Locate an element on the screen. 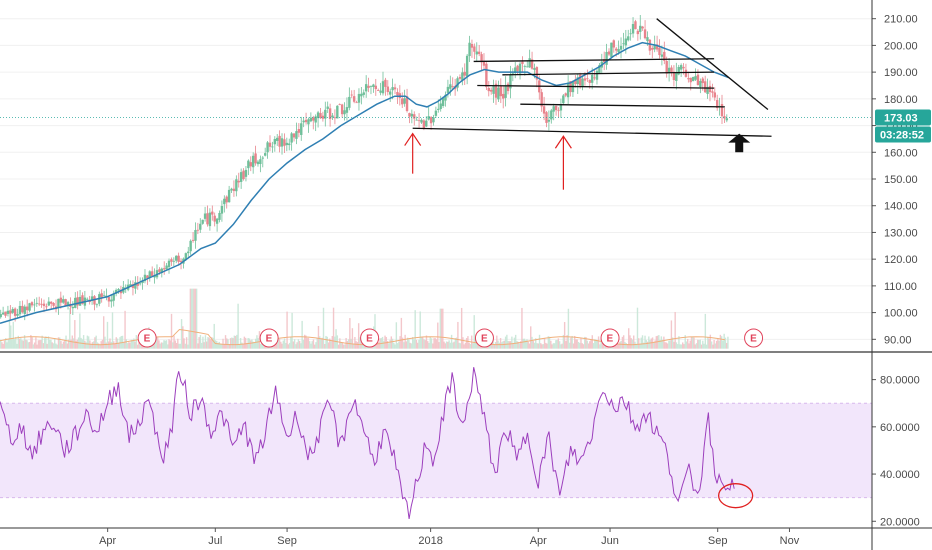  rsi-axis: 80.0000 60.0000 40.0000 20.0000 is located at coordinates (896, 452).